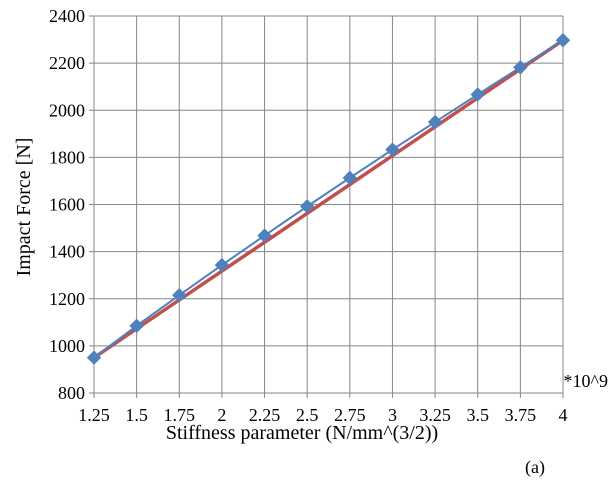  What do you see at coordinates (307, 415) in the screenshot?
I see `x-tick-label: 2.5` at bounding box center [307, 415].